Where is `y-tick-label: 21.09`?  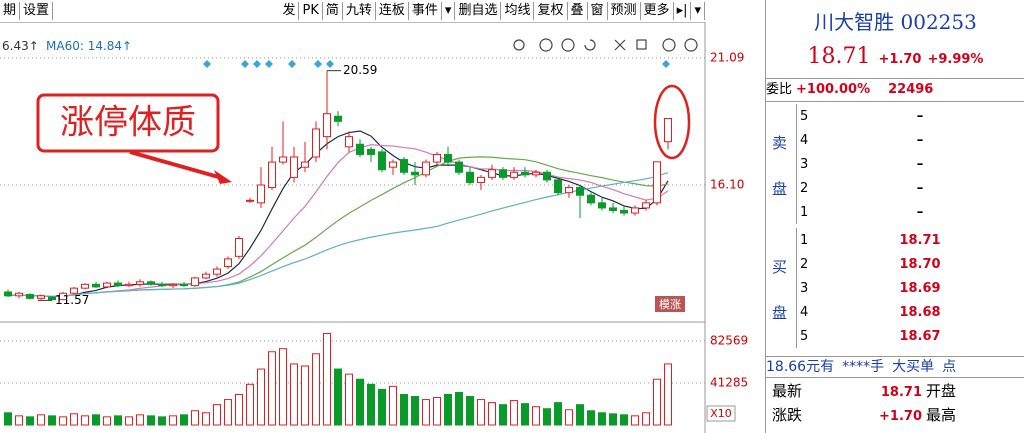
y-tick-label: 21.09 is located at coordinates (727, 57).